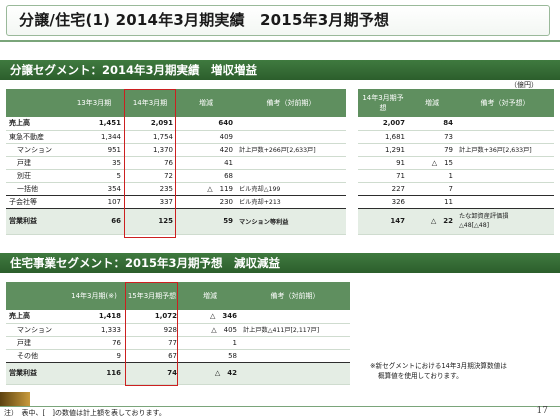 Image resolution: width=560 pixels, height=420 pixels. I want to click on value-forecast: 91, so click(383, 163).